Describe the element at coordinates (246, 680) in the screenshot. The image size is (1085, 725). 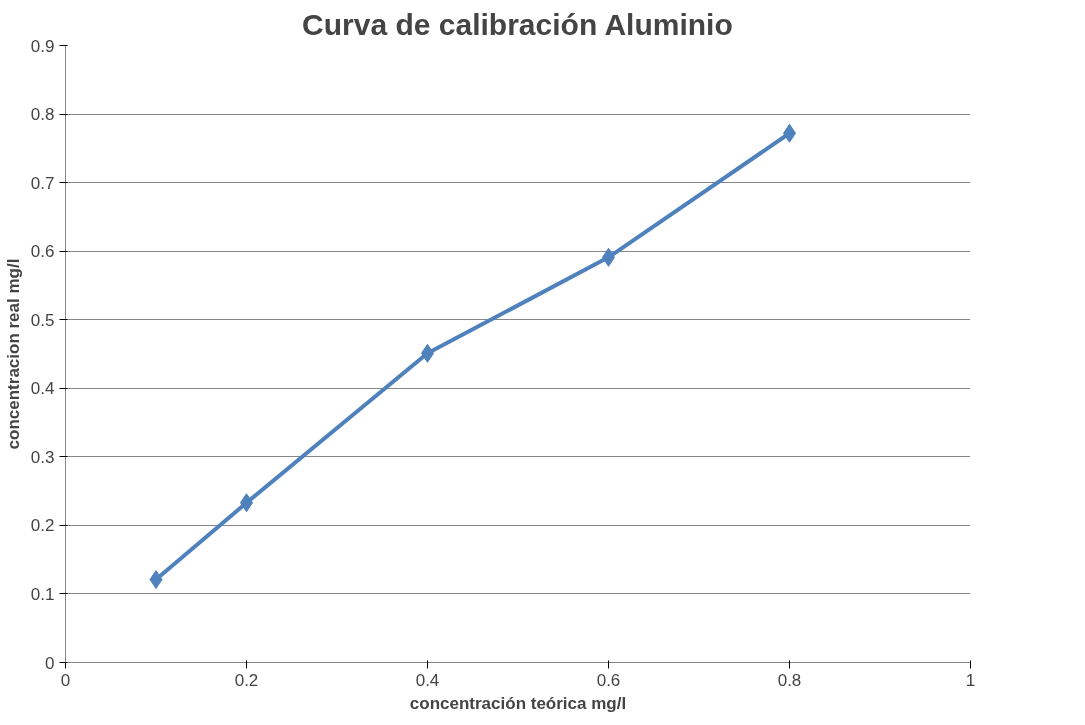
I see `x-tick-label: 0.2` at that location.